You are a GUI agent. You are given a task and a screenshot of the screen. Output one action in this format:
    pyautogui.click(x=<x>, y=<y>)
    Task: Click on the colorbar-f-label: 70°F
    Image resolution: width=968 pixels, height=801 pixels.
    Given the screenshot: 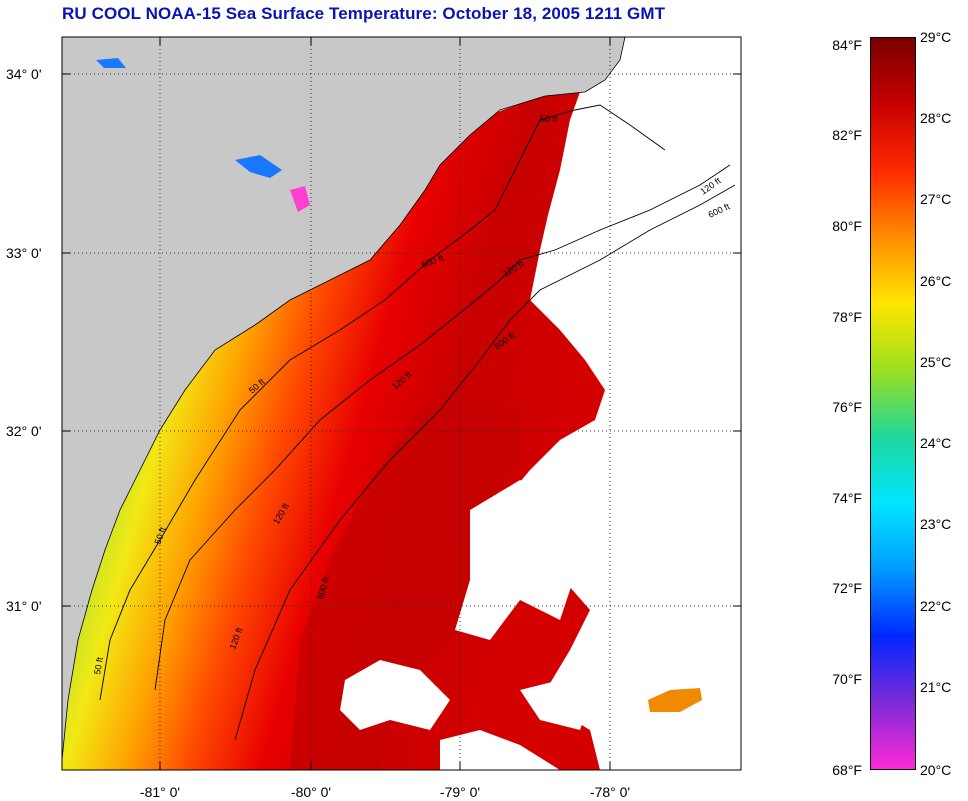 What is the action you would take?
    pyautogui.click(x=847, y=679)
    